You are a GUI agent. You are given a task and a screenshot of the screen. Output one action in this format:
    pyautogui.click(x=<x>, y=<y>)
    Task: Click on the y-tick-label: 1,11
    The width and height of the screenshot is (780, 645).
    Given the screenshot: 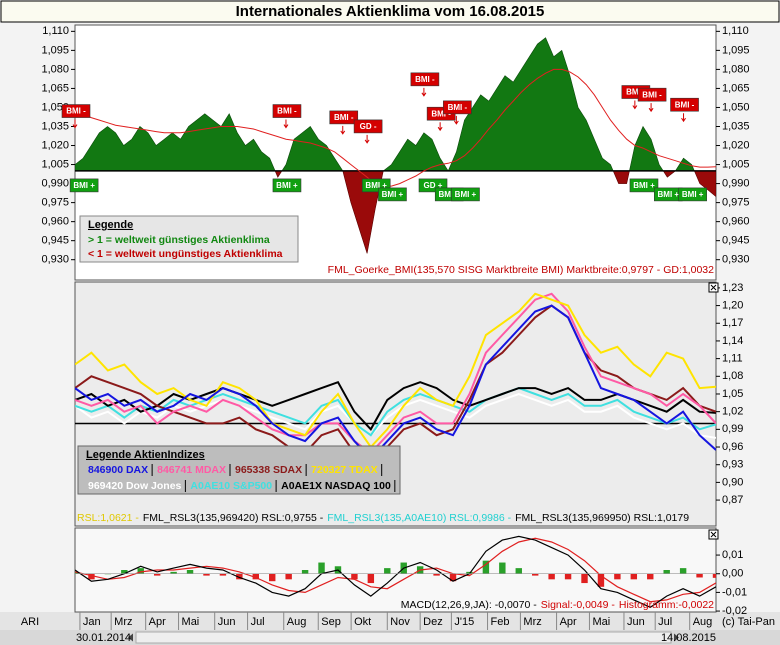 What is the action you would take?
    pyautogui.click(x=732, y=359)
    